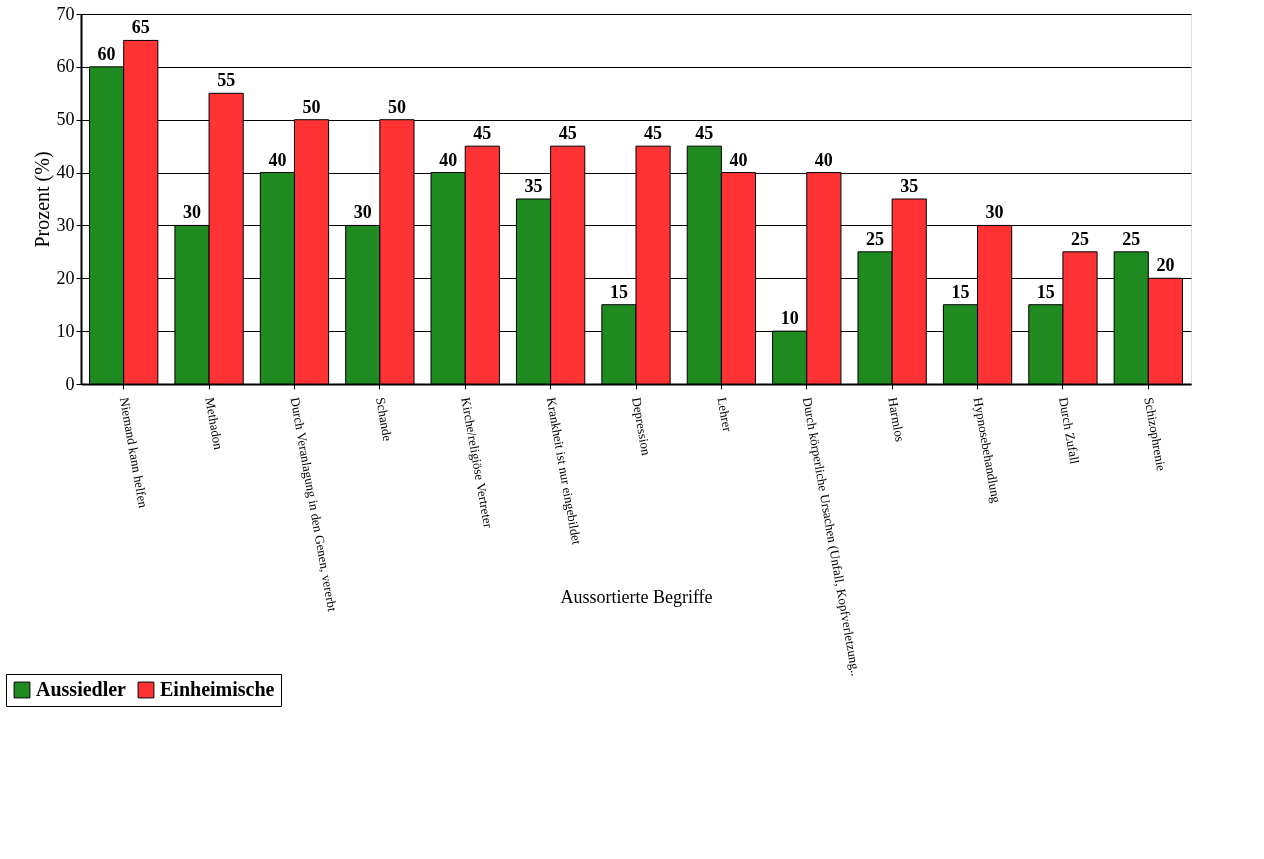 The height and width of the screenshot is (859, 1264). I want to click on x-tick-label: Schande, so click(384, 419).